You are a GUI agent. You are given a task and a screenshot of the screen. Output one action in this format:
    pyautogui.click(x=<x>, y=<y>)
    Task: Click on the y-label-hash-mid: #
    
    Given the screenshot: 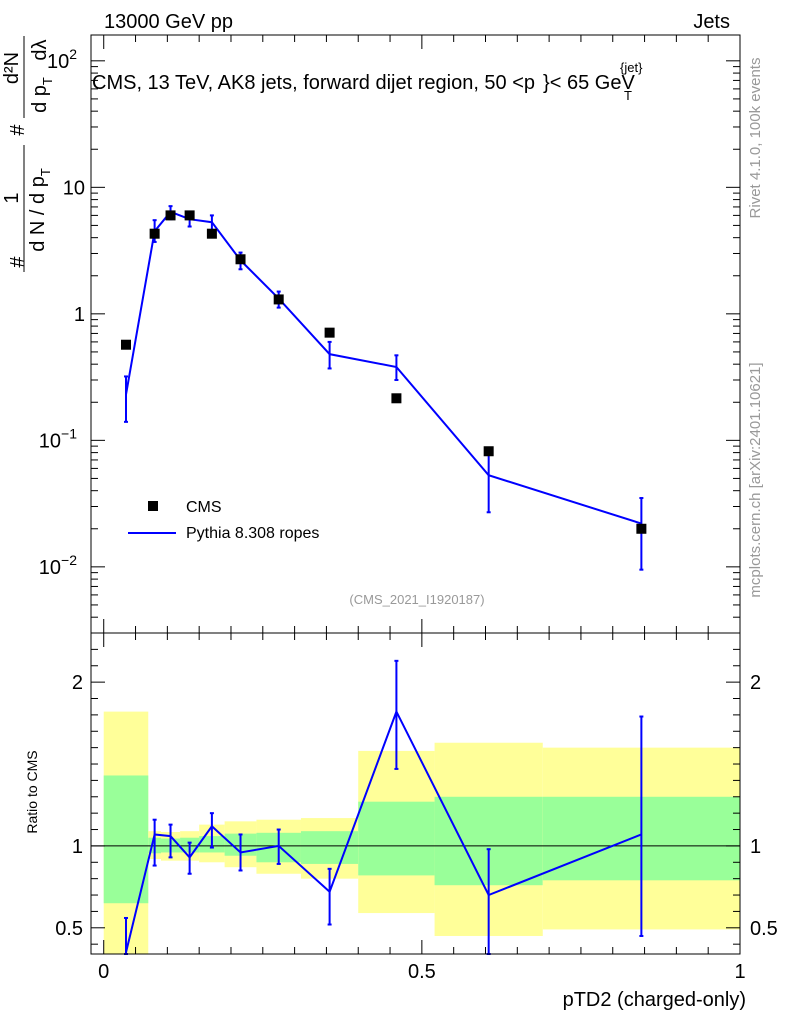 What is the action you would take?
    pyautogui.click(x=18, y=130)
    